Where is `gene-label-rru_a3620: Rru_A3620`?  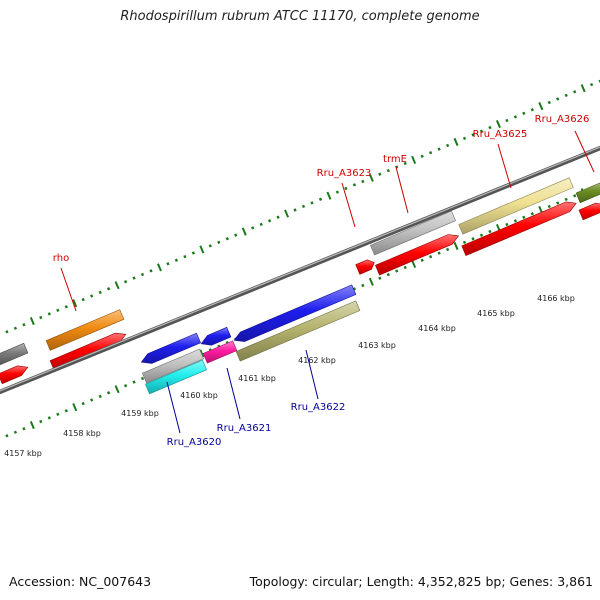
gene-label-rru_a3620: Rru_A3620 is located at coordinates (194, 442).